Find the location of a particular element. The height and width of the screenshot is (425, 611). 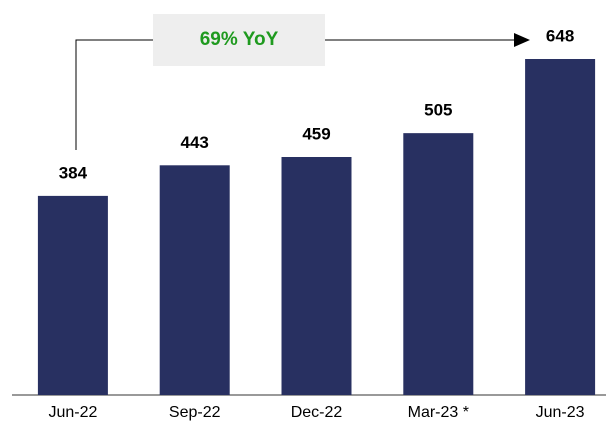

annotation-arrowhead is located at coordinates (522, 40).